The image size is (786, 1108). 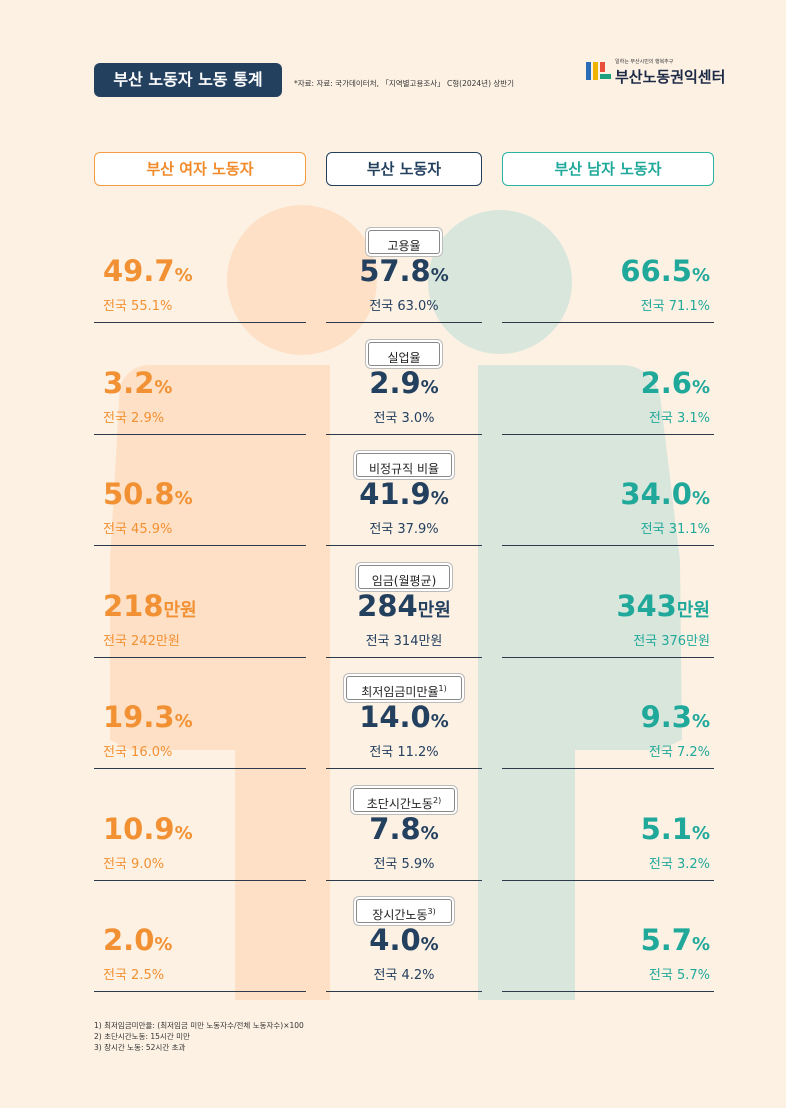 I want to click on footnote: 2) 초단시간노동: 15시간 미만, so click(x=142, y=1036).